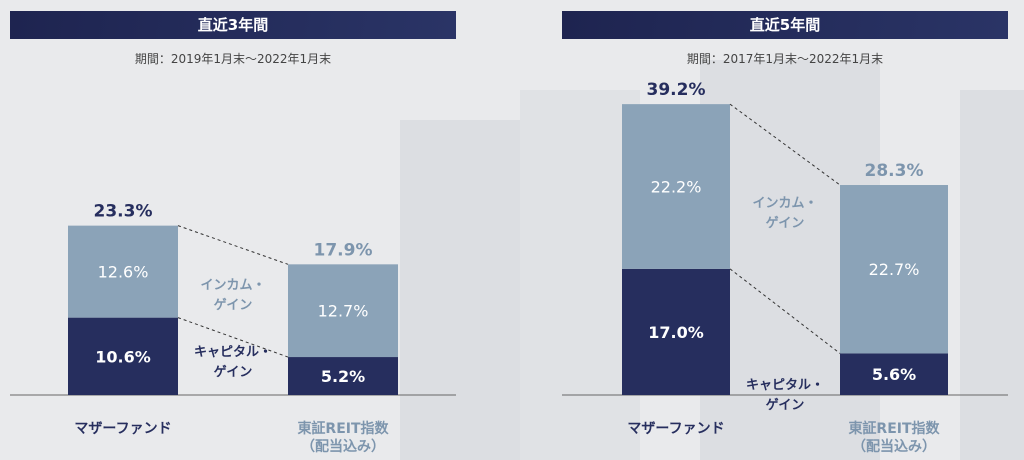  What do you see at coordinates (894, 171) in the screenshot?
I see `total-label: 28.3%` at bounding box center [894, 171].